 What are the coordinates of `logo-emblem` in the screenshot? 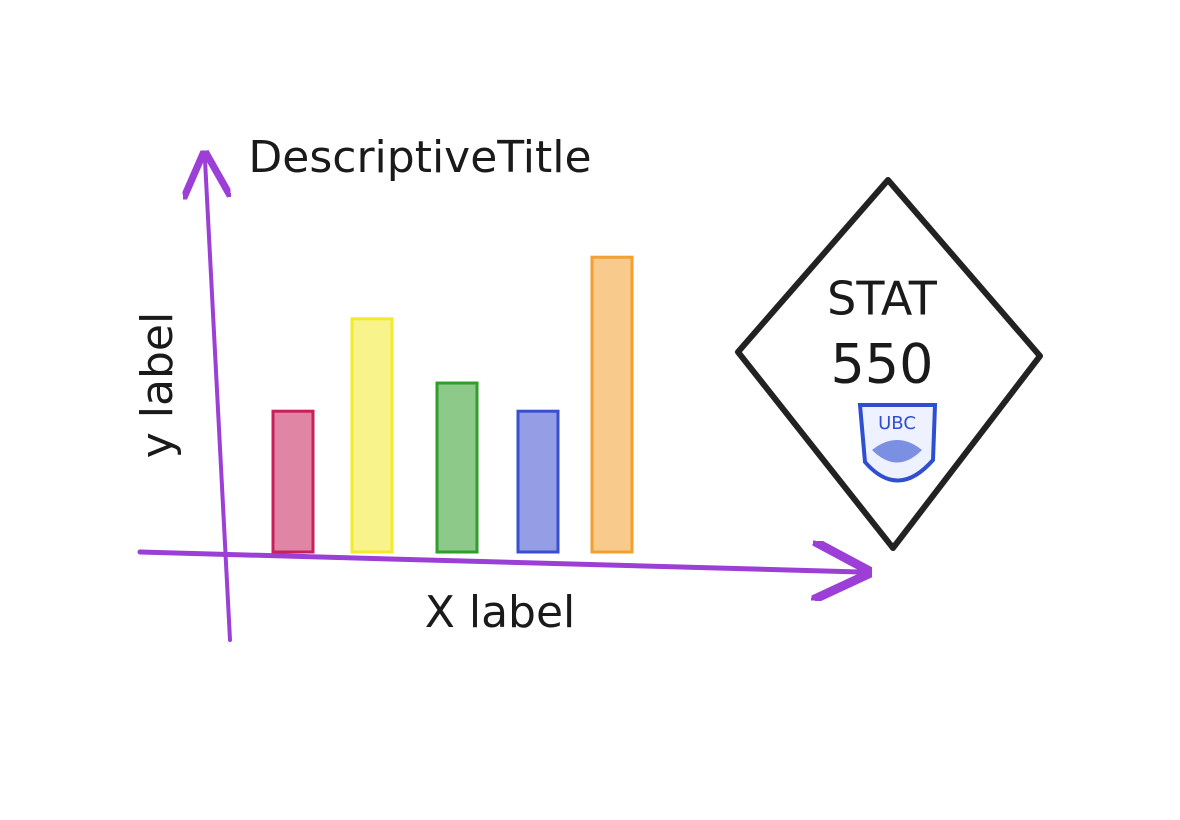 It's located at (897, 451).